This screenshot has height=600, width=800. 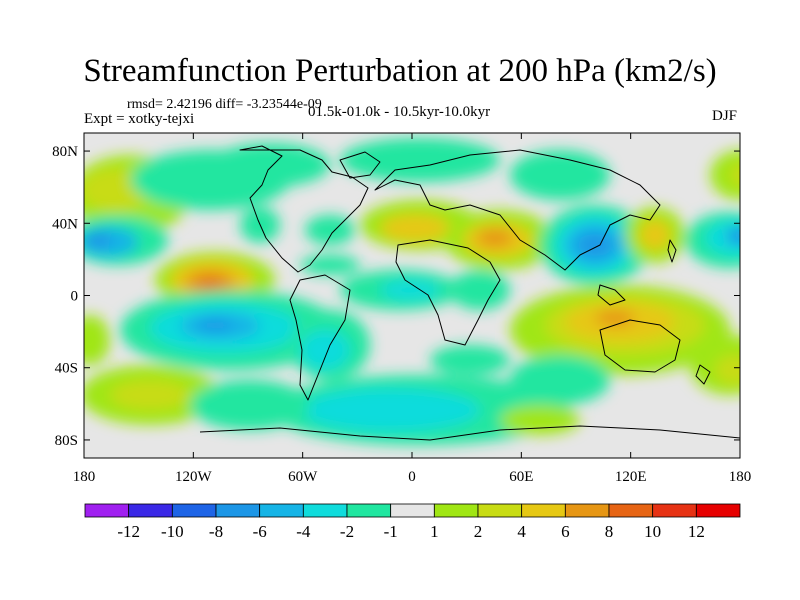 What do you see at coordinates (66, 369) in the screenshot?
I see `y-tick-label: 40S` at bounding box center [66, 369].